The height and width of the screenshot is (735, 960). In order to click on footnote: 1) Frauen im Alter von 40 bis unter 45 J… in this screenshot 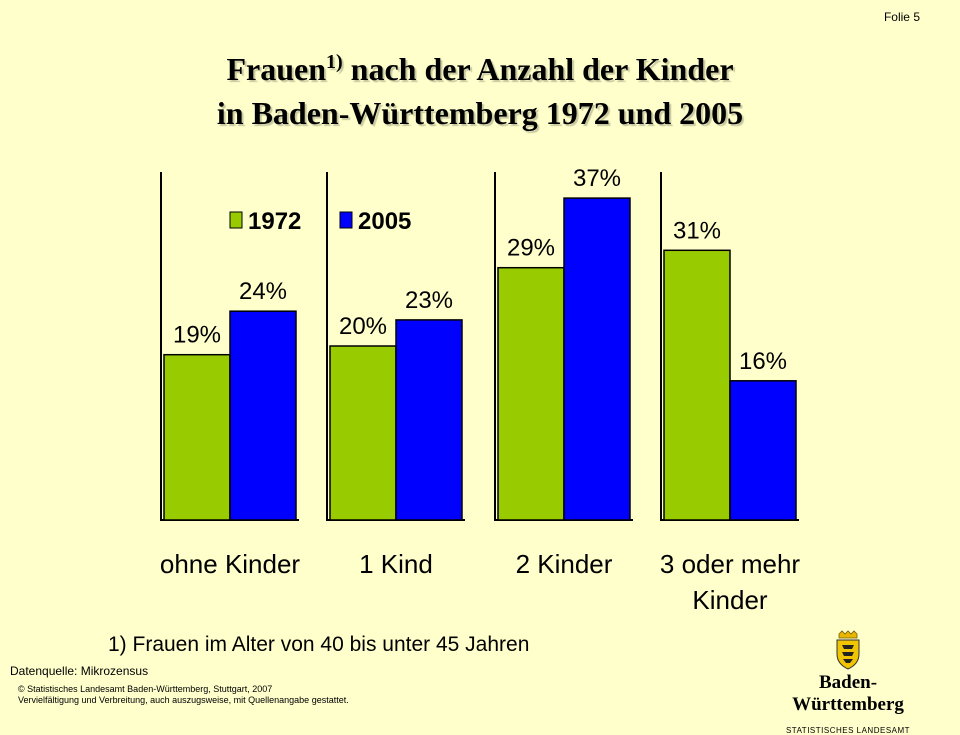, I will do `click(319, 644)`.